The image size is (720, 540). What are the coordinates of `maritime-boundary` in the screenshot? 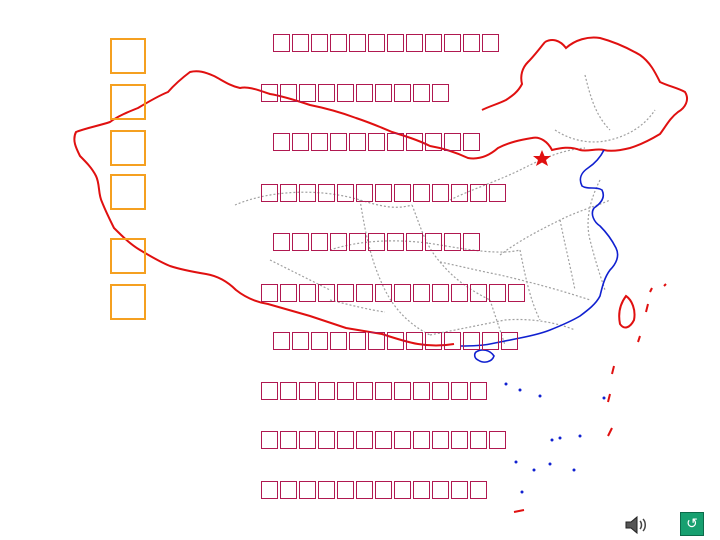 It's located at (590, 398).